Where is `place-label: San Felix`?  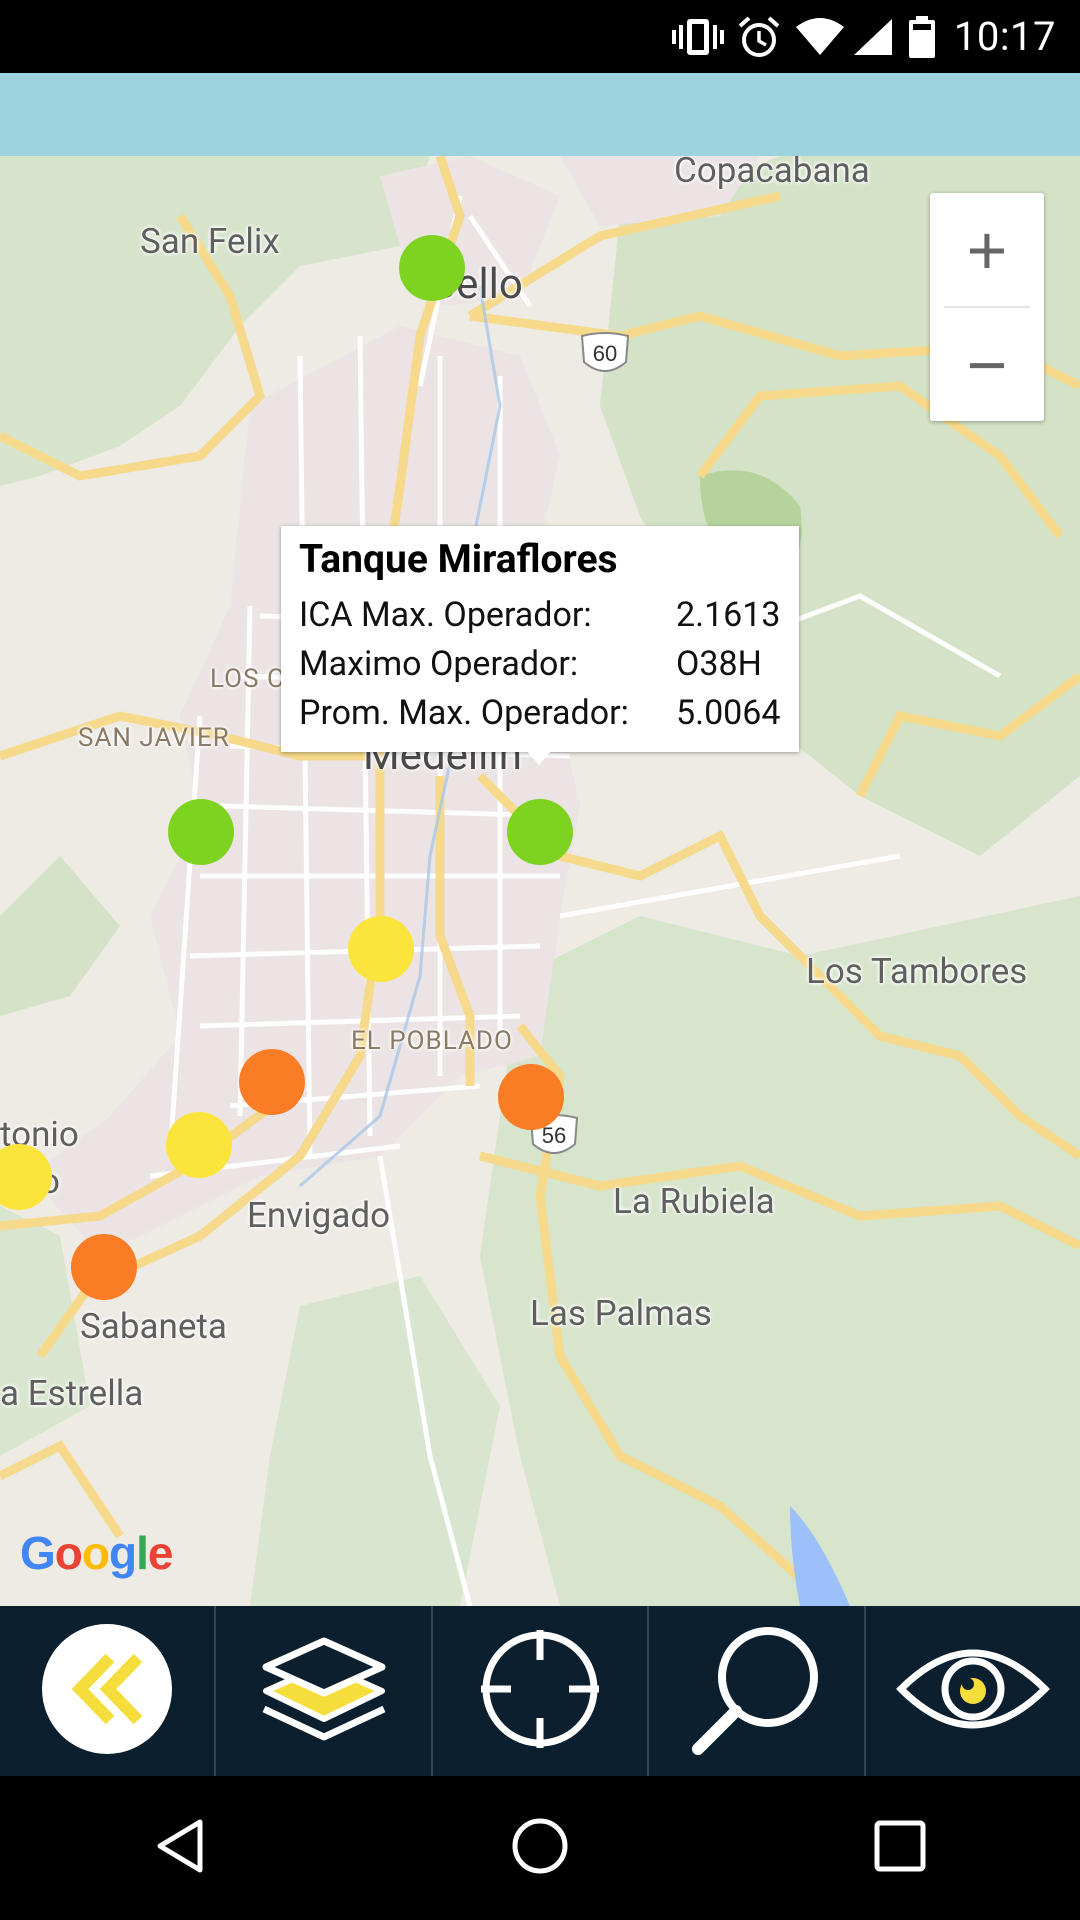
place-label: San Felix is located at coordinates (210, 241).